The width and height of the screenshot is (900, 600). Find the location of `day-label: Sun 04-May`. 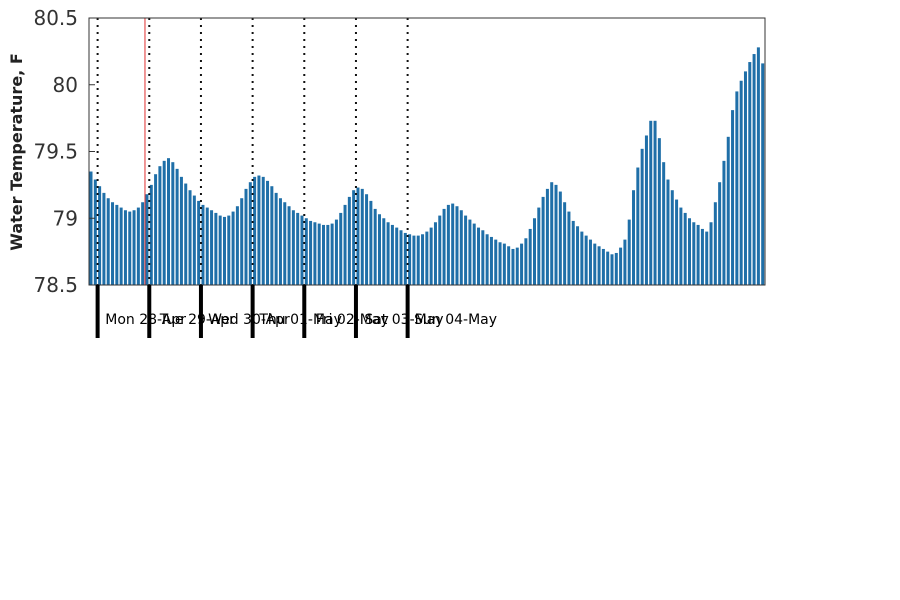

day-label: Sun 04-May is located at coordinates (455, 320).